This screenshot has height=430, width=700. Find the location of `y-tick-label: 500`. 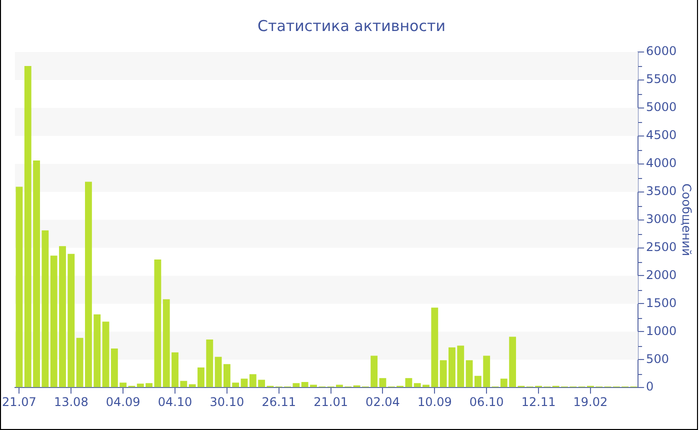

y-tick-label: 500 is located at coordinates (657, 359).